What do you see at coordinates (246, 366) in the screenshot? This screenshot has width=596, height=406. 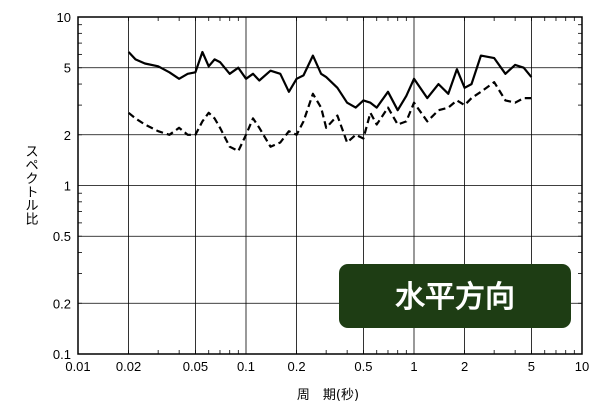 I see `x-tick-label: 0.1` at bounding box center [246, 366].